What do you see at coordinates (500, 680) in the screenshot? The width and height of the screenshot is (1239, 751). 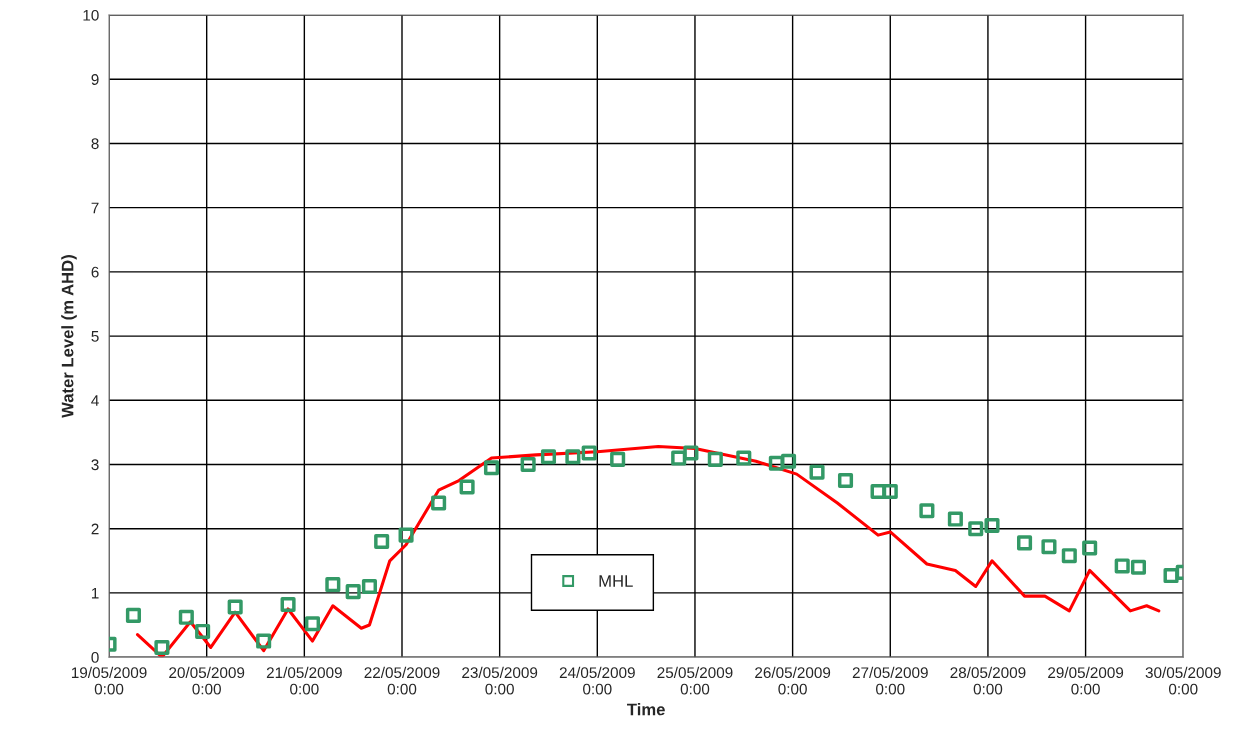 I see `x-tick-label: 23/05/2009 0:00` at bounding box center [500, 680].